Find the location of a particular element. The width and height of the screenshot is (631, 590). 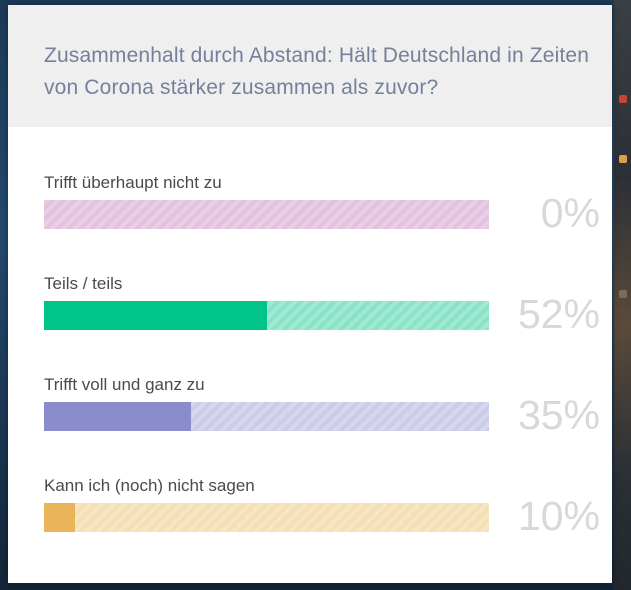

option-percent: 10% is located at coordinates (558, 516).